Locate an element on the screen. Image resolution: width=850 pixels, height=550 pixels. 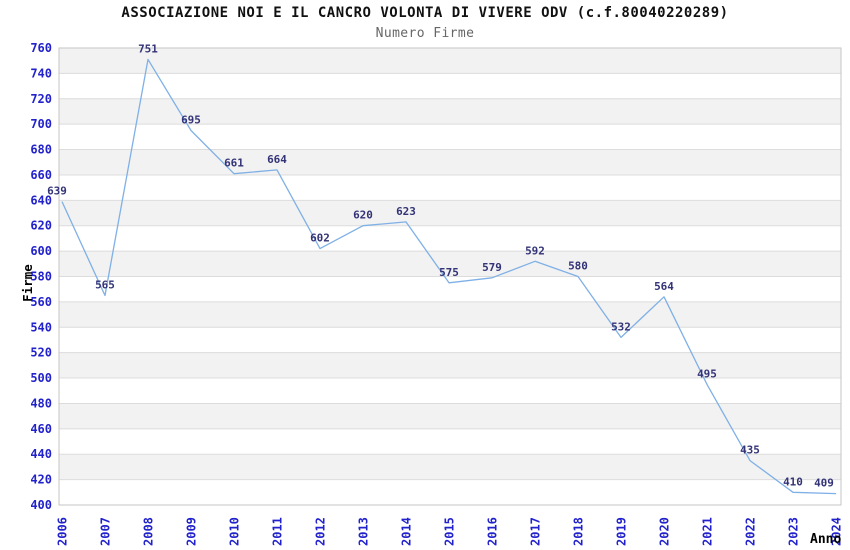
data-point-label: 564 is located at coordinates (664, 286).